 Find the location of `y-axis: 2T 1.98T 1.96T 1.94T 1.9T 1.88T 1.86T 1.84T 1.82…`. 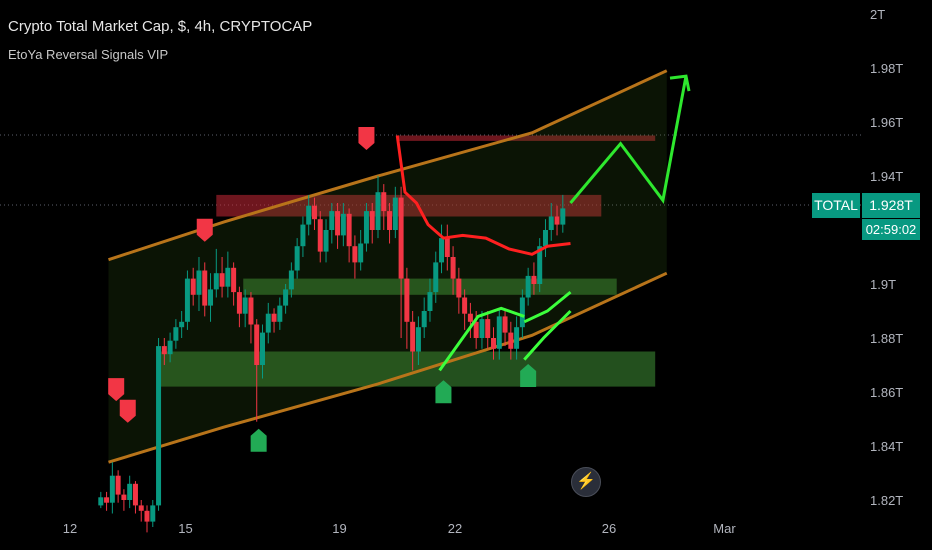

y-axis: 2T 1.98T 1.96T 1.94T 1.9T 1.88T 1.86T 1.84T 1.82… is located at coordinates (886, 257).